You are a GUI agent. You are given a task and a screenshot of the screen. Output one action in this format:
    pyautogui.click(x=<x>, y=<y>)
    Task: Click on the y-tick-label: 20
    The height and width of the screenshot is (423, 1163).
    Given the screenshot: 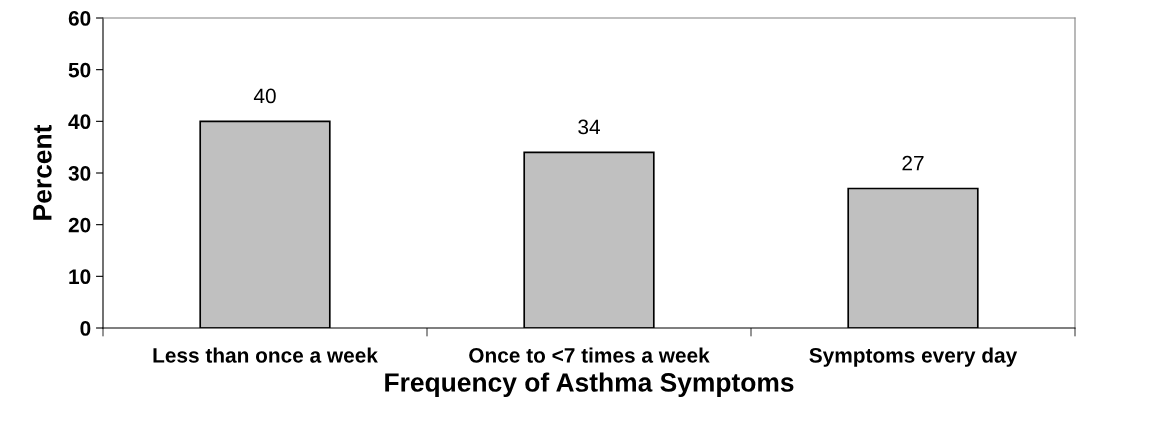 What is the action you would take?
    pyautogui.click(x=79, y=225)
    